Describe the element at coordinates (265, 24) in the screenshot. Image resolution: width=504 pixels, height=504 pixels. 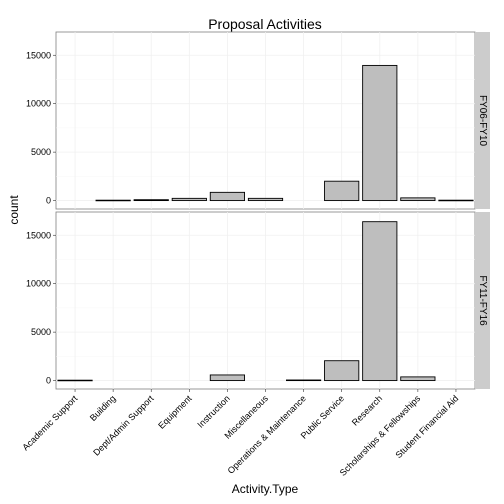
I see `chart-title: Proposal Activities` at that location.